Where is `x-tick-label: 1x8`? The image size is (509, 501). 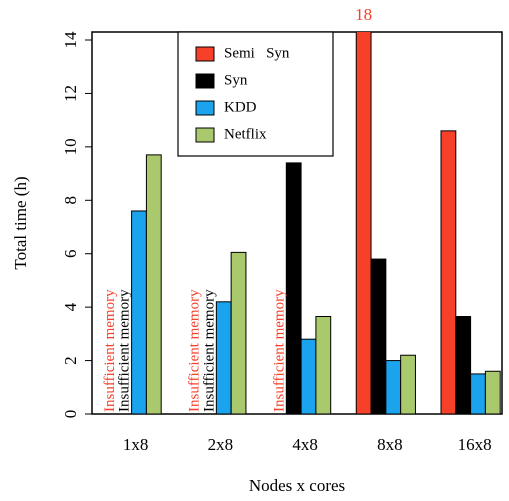
x-tick-label: 1x8 is located at coordinates (136, 444).